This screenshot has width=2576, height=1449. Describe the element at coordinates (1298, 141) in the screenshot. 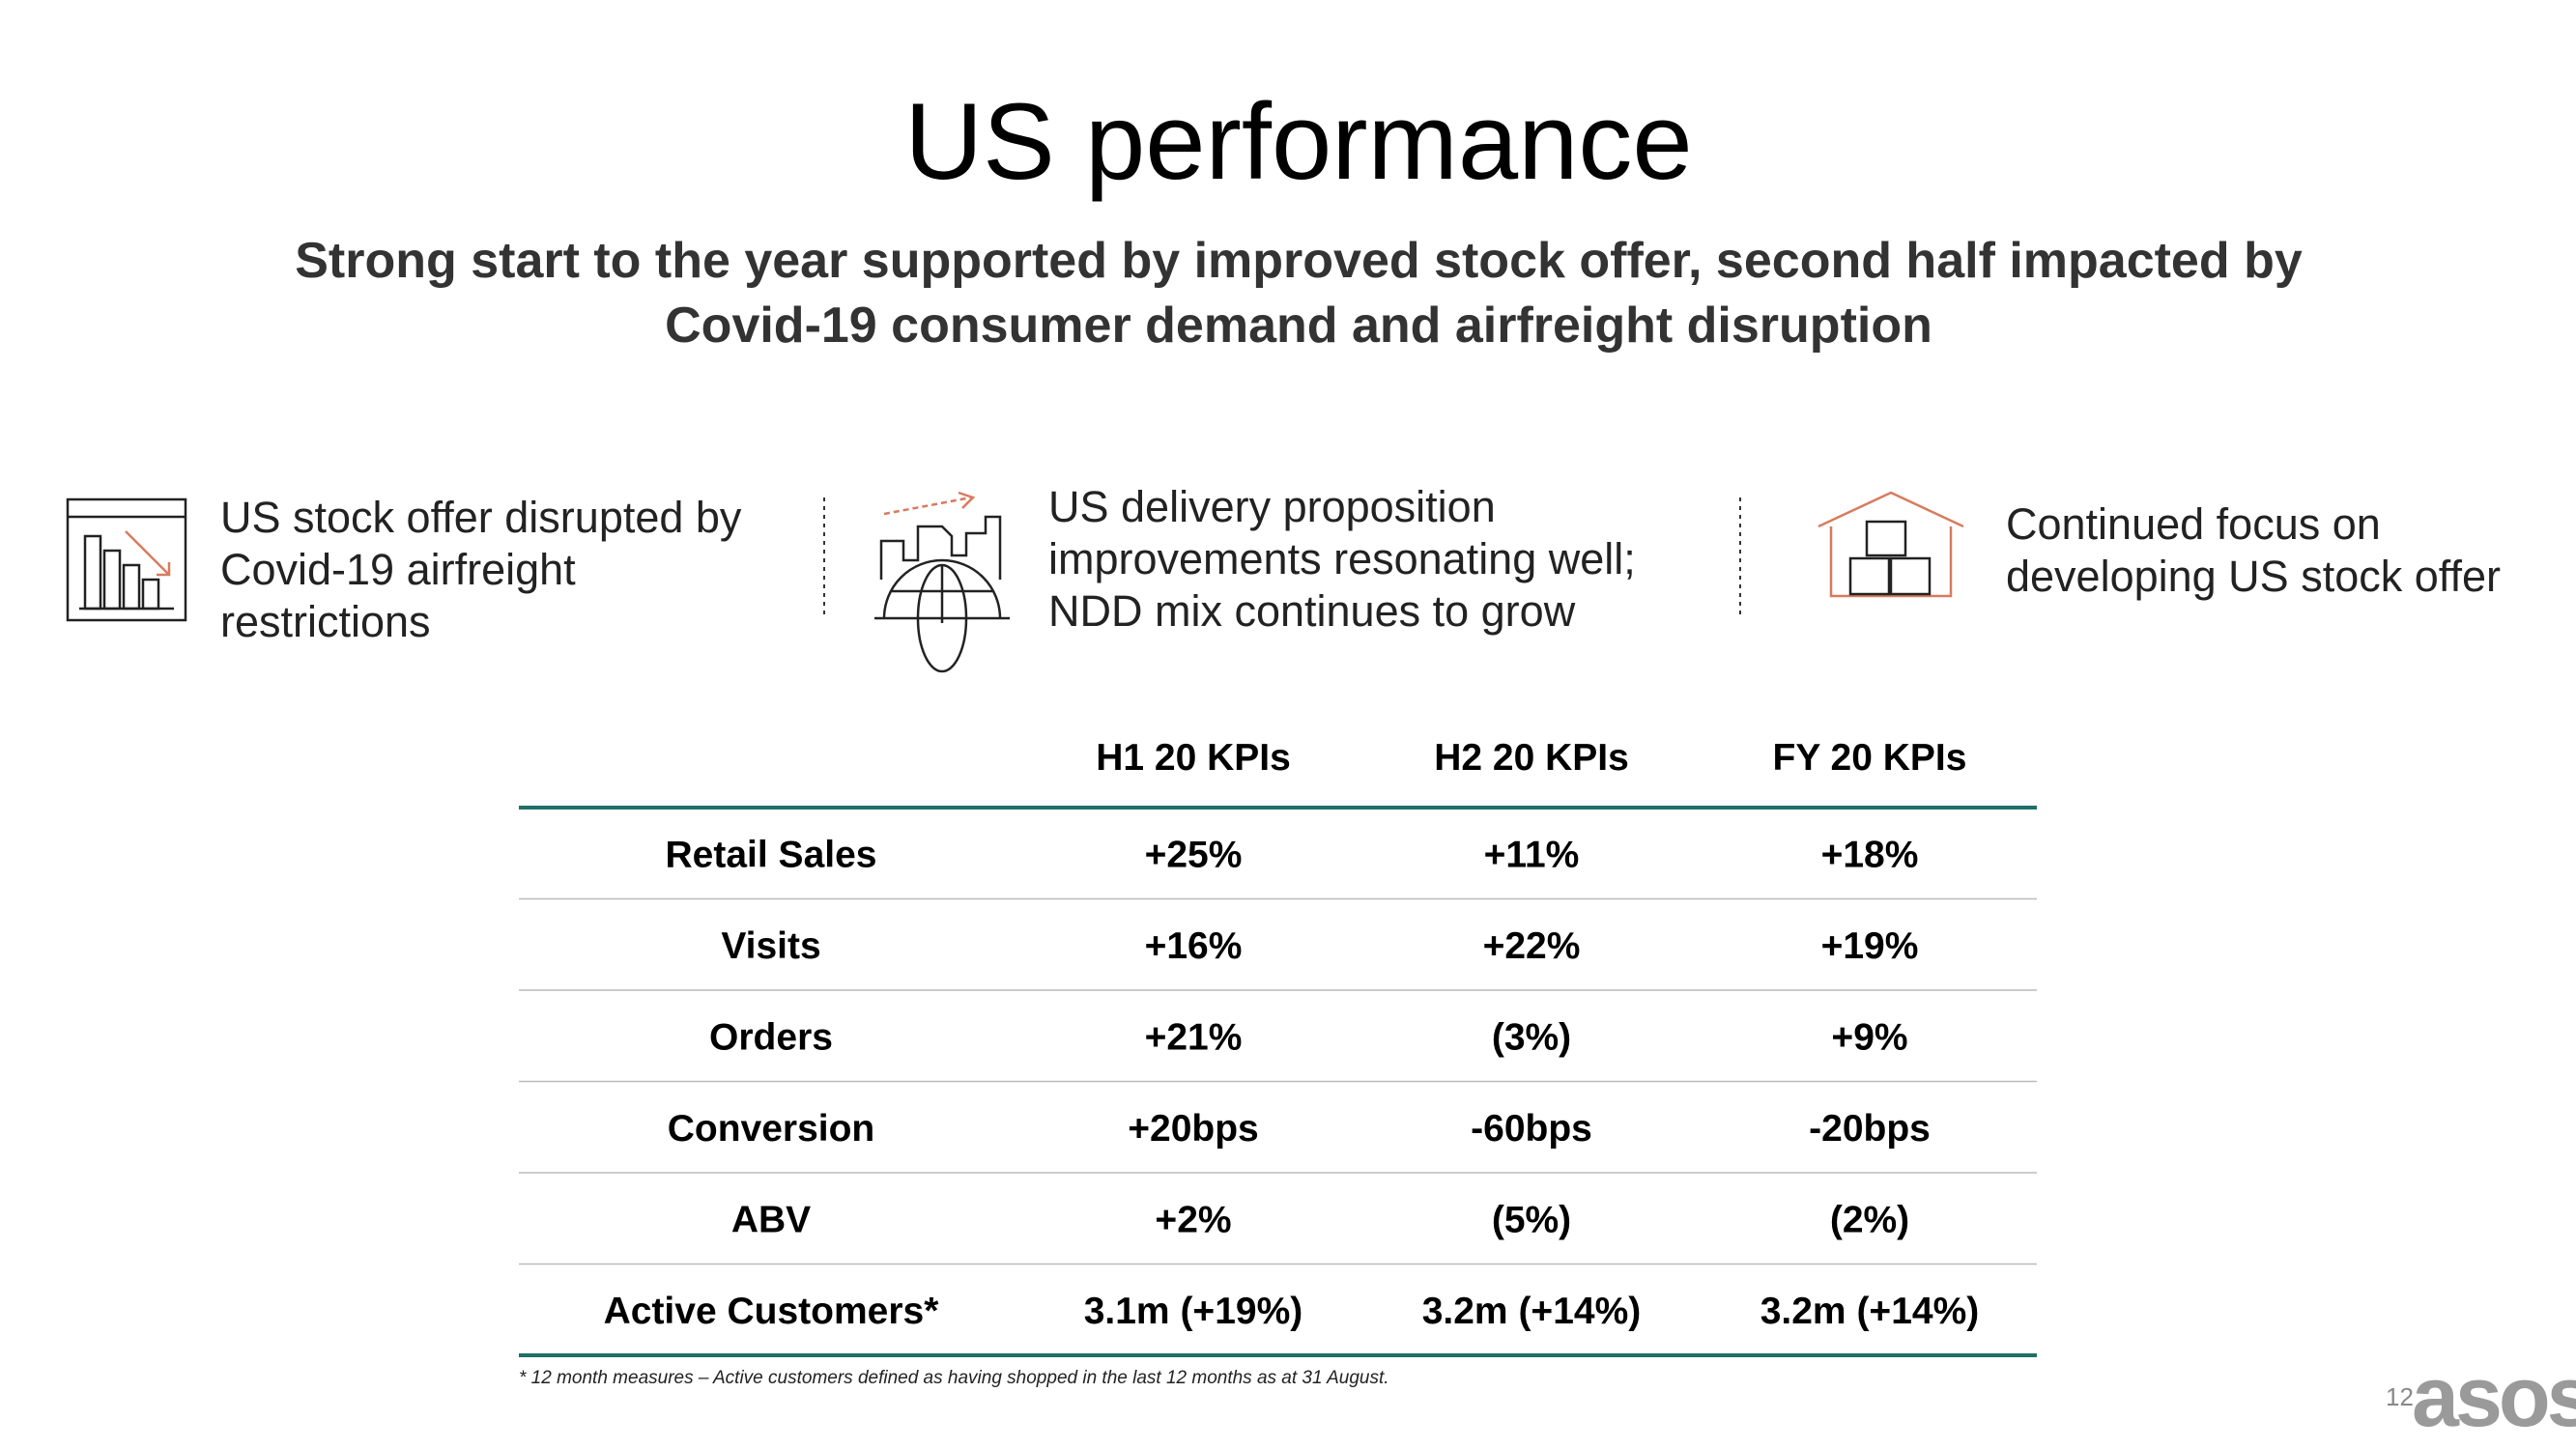

I see `title: US performance` at that location.